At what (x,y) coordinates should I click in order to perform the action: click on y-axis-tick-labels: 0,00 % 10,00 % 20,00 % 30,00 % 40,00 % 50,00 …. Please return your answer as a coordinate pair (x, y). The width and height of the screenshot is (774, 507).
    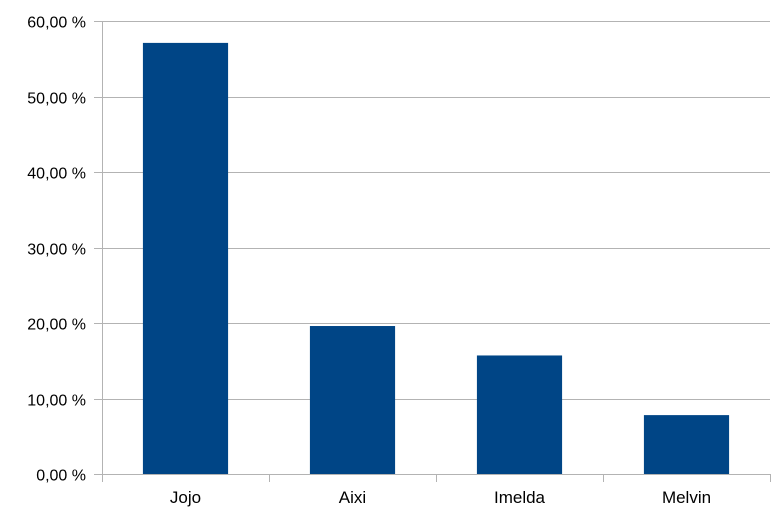
    Looking at the image, I should click on (56, 250).